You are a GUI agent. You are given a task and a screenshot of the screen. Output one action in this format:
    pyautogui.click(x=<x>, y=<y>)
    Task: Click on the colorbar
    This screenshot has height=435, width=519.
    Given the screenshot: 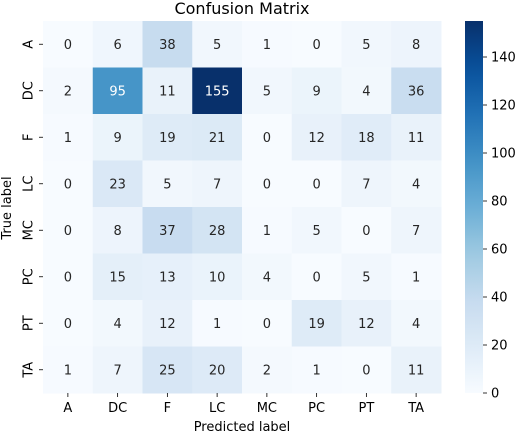 What is the action you would take?
    pyautogui.click(x=474, y=207)
    